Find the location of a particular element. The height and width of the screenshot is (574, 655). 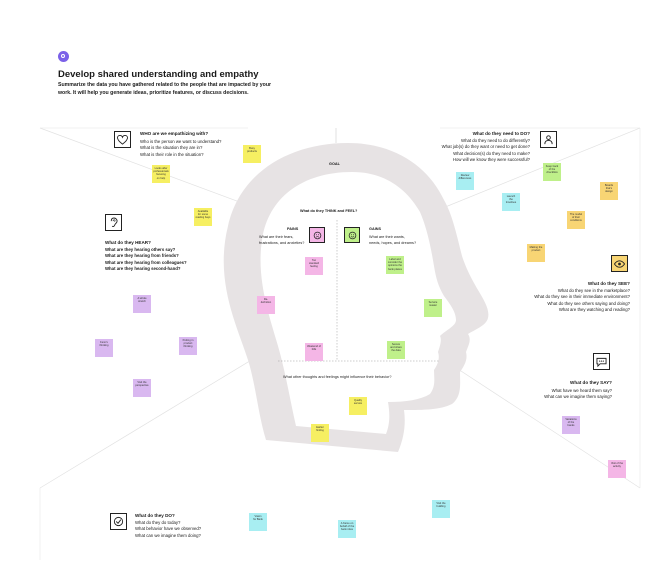

sticky-note: Keep track of the checklists is located at coordinates (552, 172).